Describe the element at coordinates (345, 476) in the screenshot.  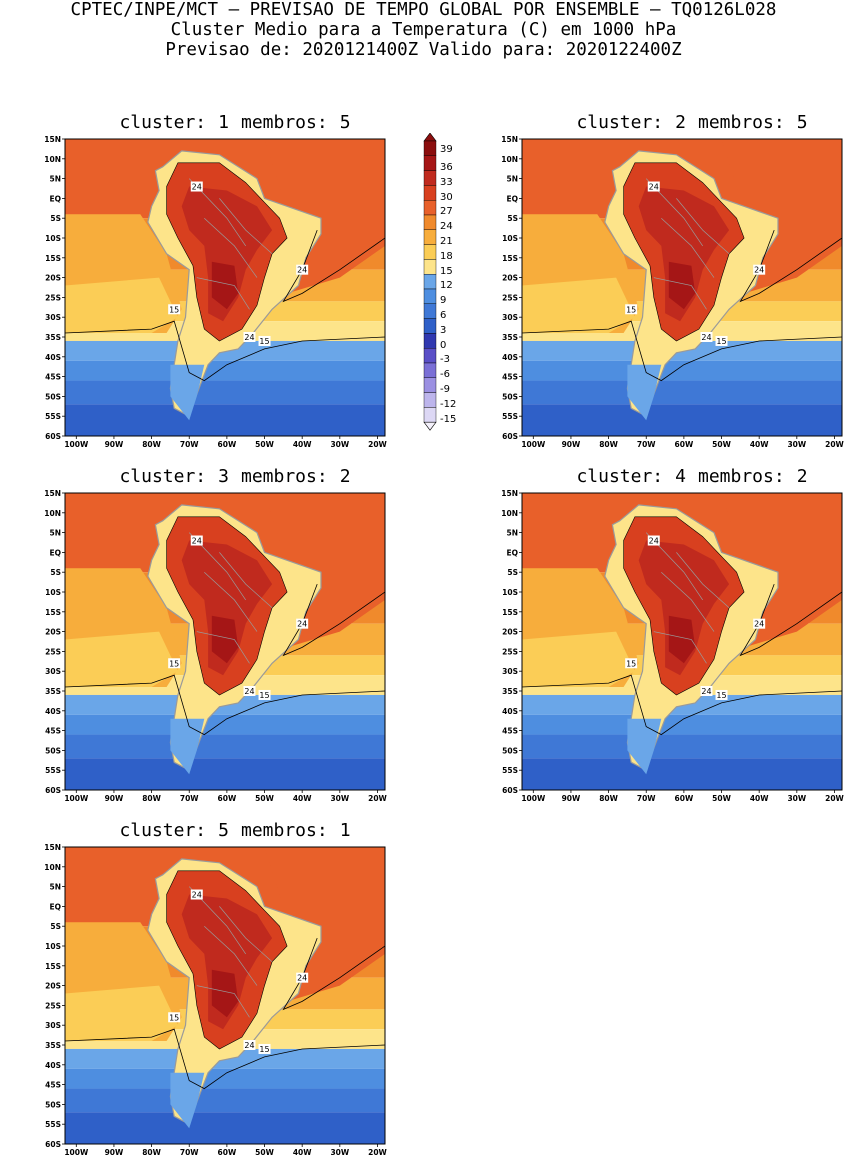
I see `members-count: 2` at that location.